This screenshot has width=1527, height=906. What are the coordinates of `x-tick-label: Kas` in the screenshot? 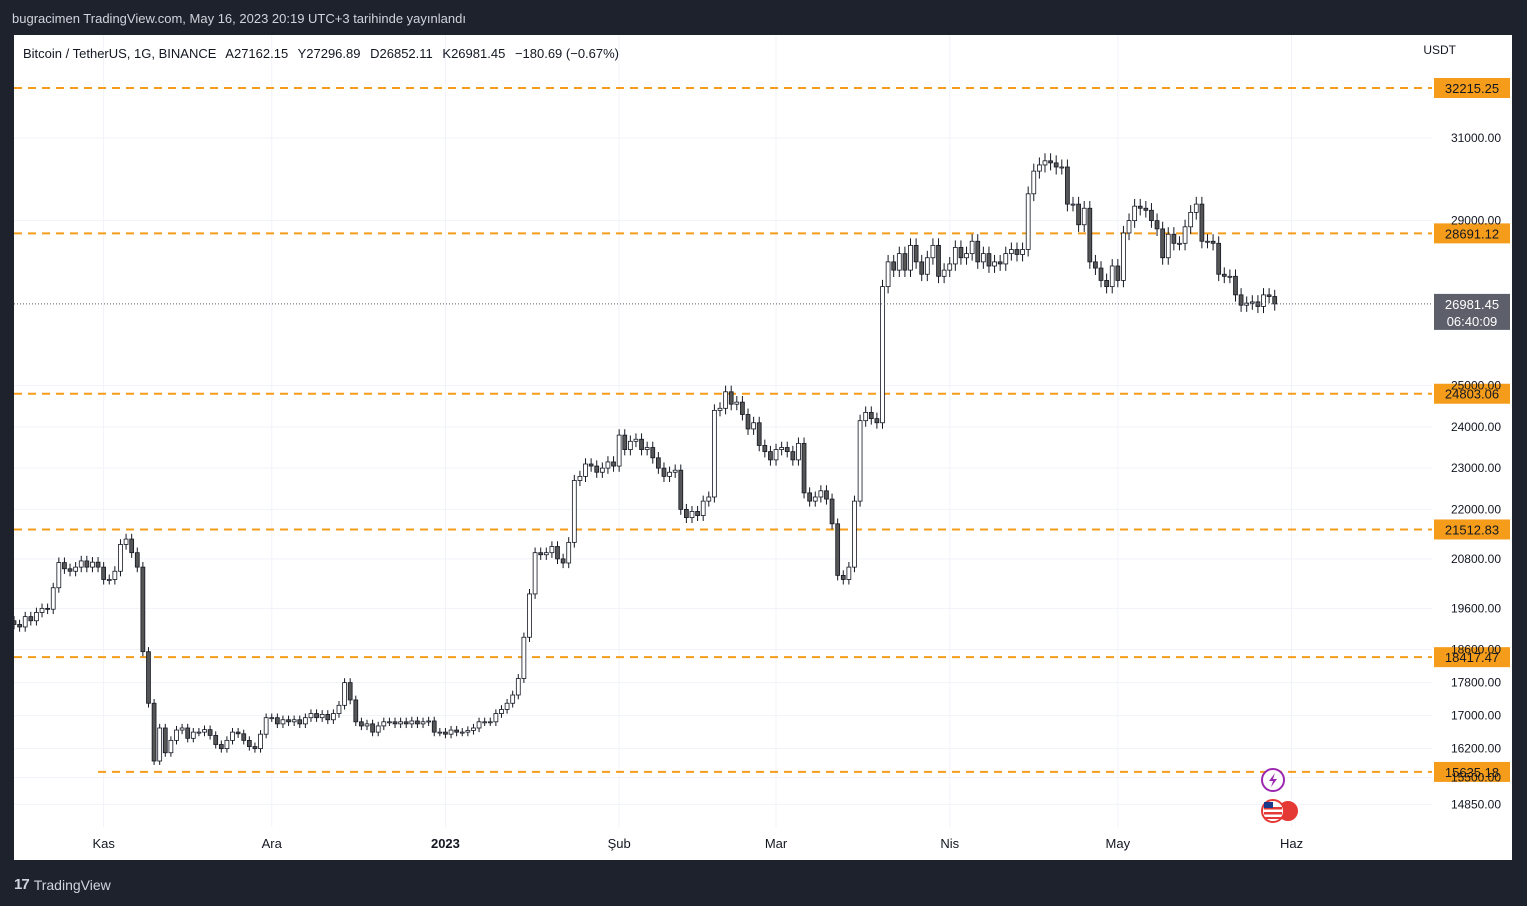 It's located at (103, 843).